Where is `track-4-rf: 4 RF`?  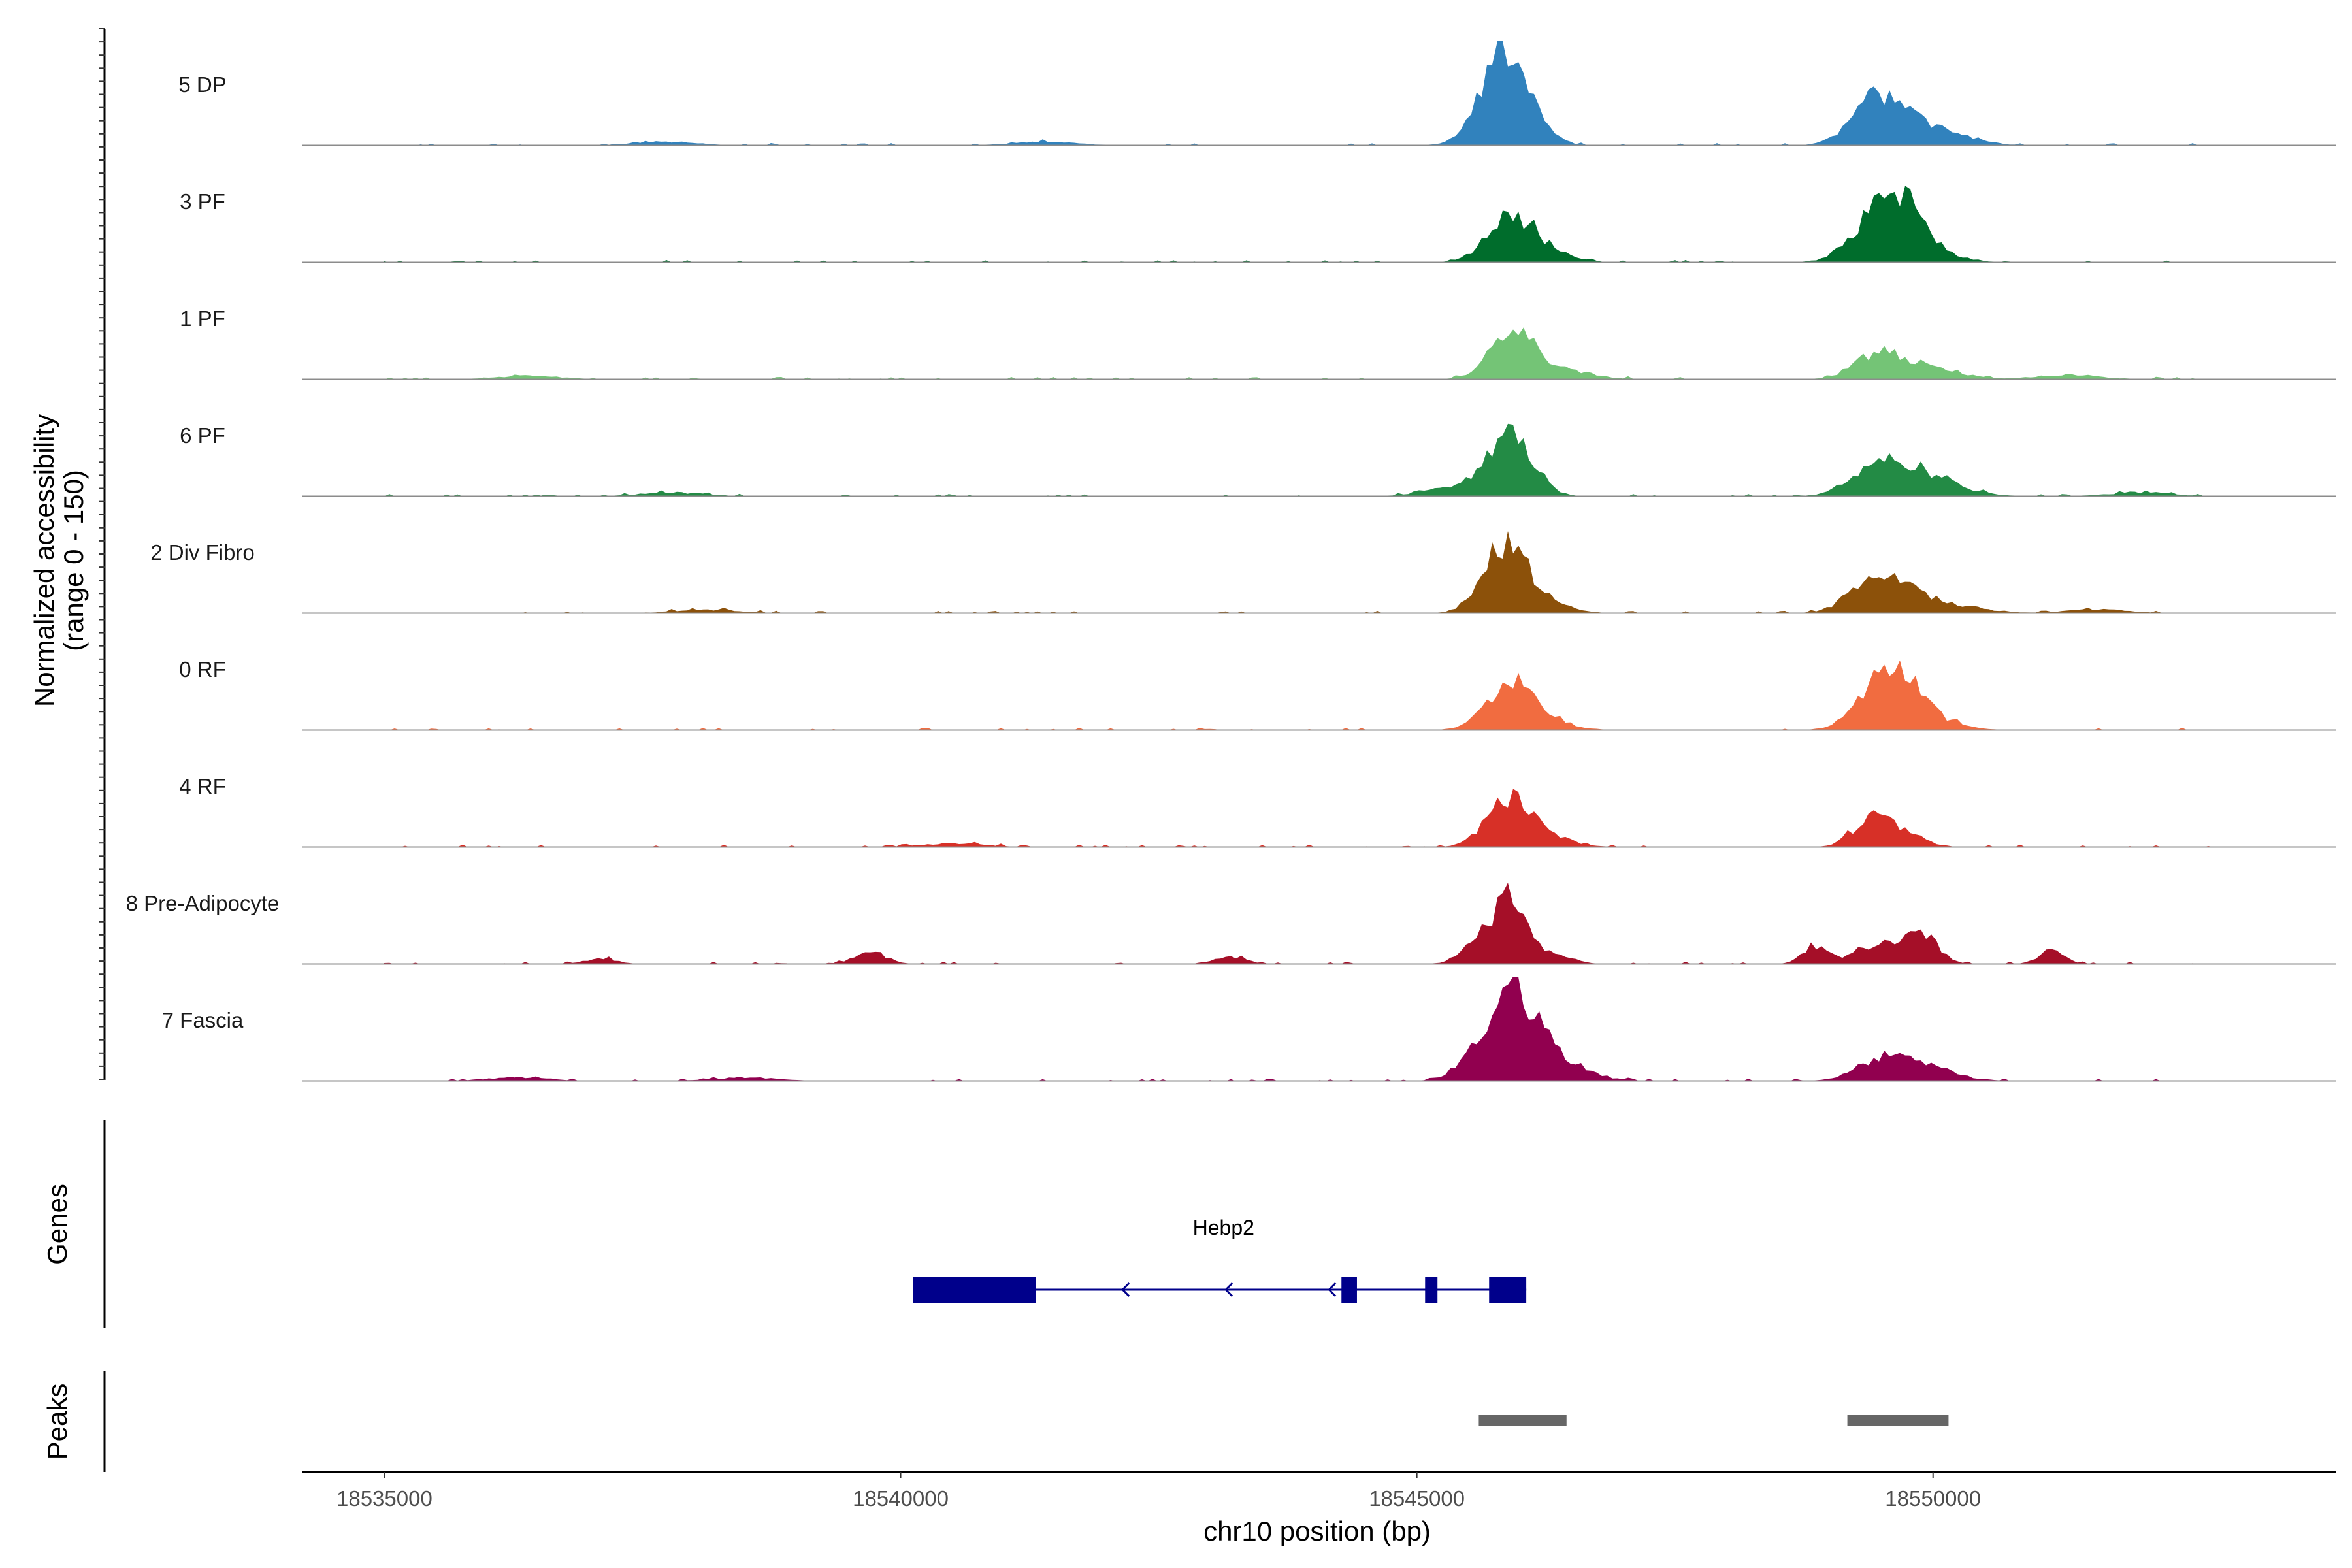 track-4-rf: 4 RF is located at coordinates (1257, 811).